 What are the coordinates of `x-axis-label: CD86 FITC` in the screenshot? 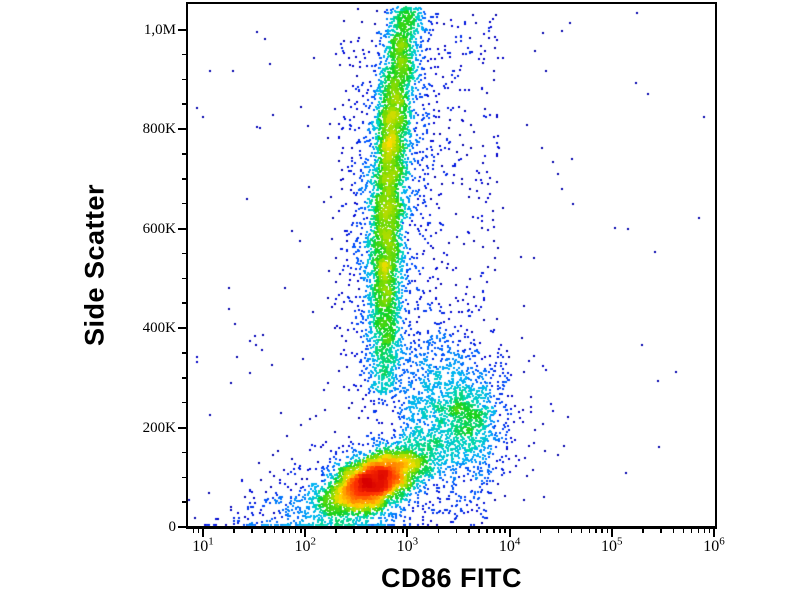 It's located at (451, 578).